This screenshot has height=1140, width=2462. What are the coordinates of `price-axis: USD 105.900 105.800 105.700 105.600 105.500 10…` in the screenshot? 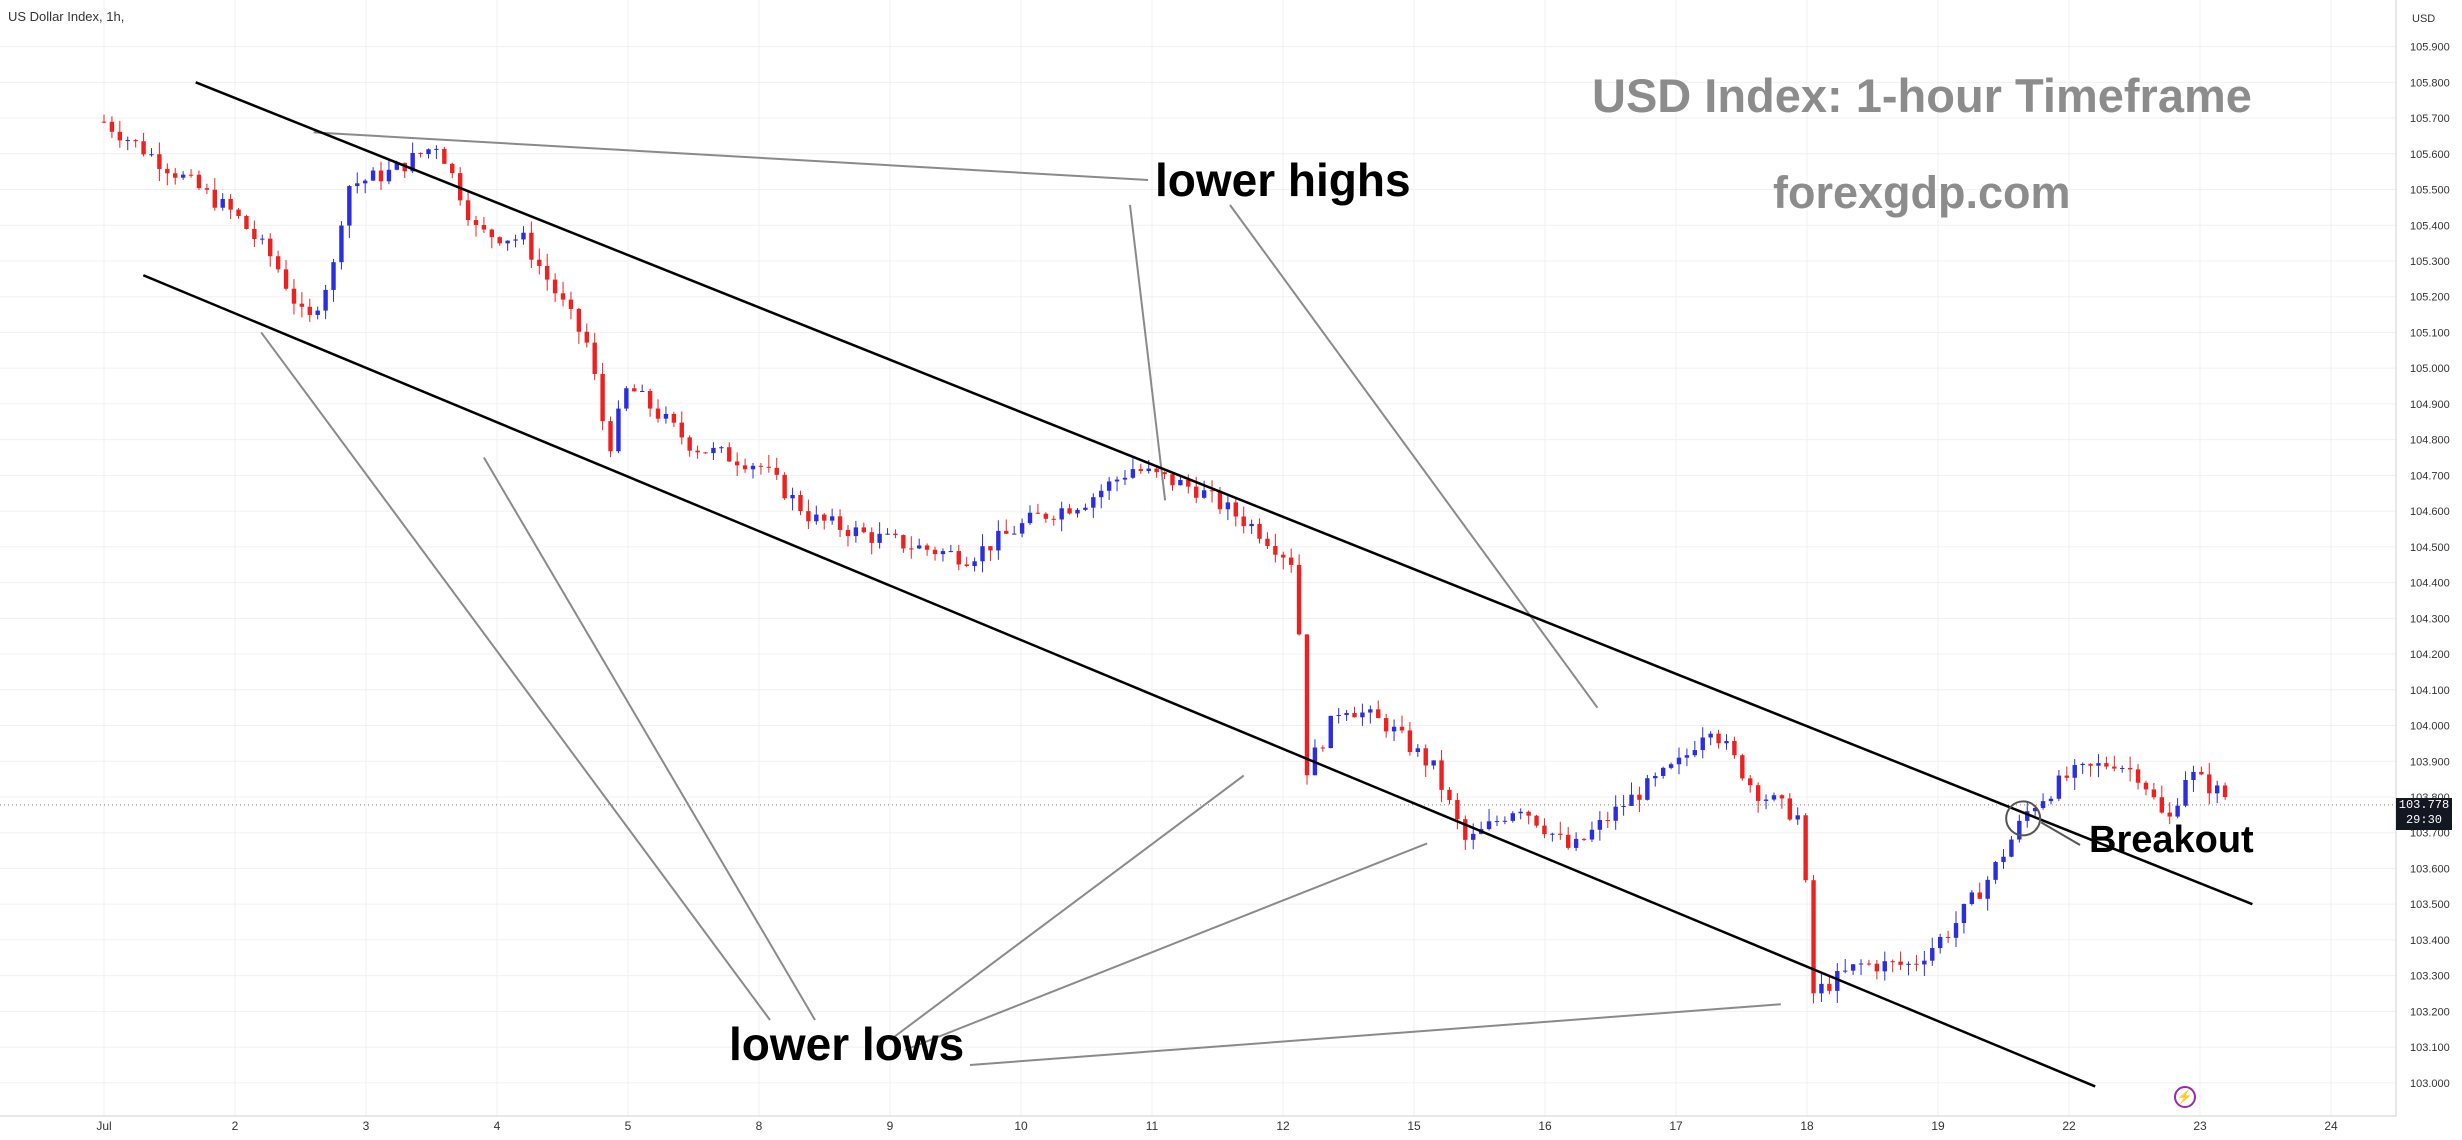 It's located at (2428, 570).